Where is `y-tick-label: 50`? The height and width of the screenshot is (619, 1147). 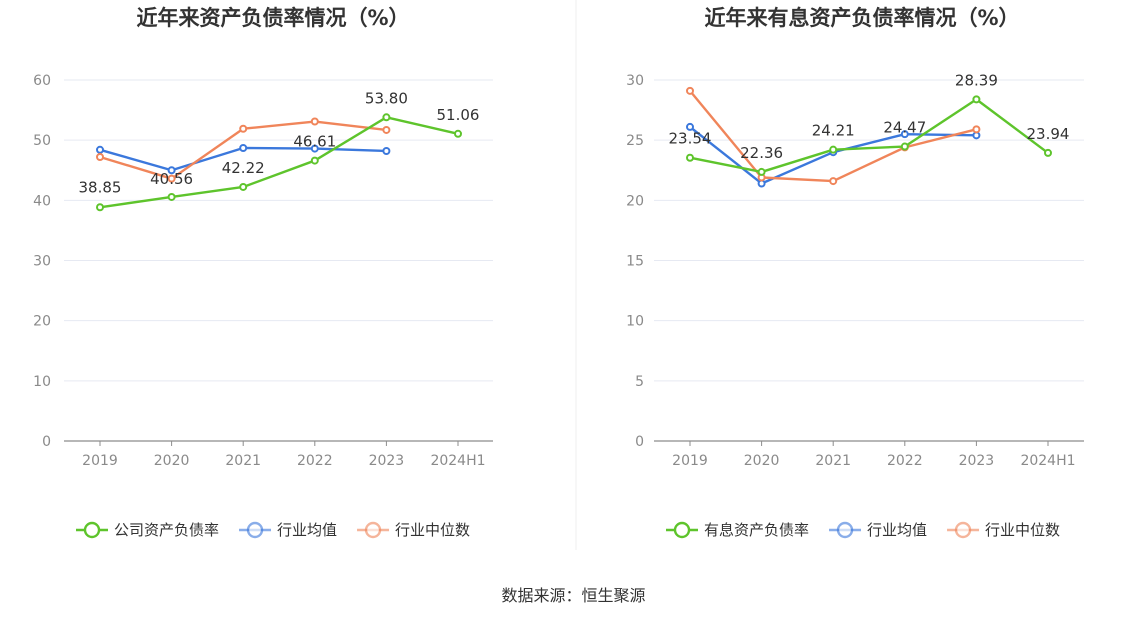
y-tick-label: 50 is located at coordinates (42, 141).